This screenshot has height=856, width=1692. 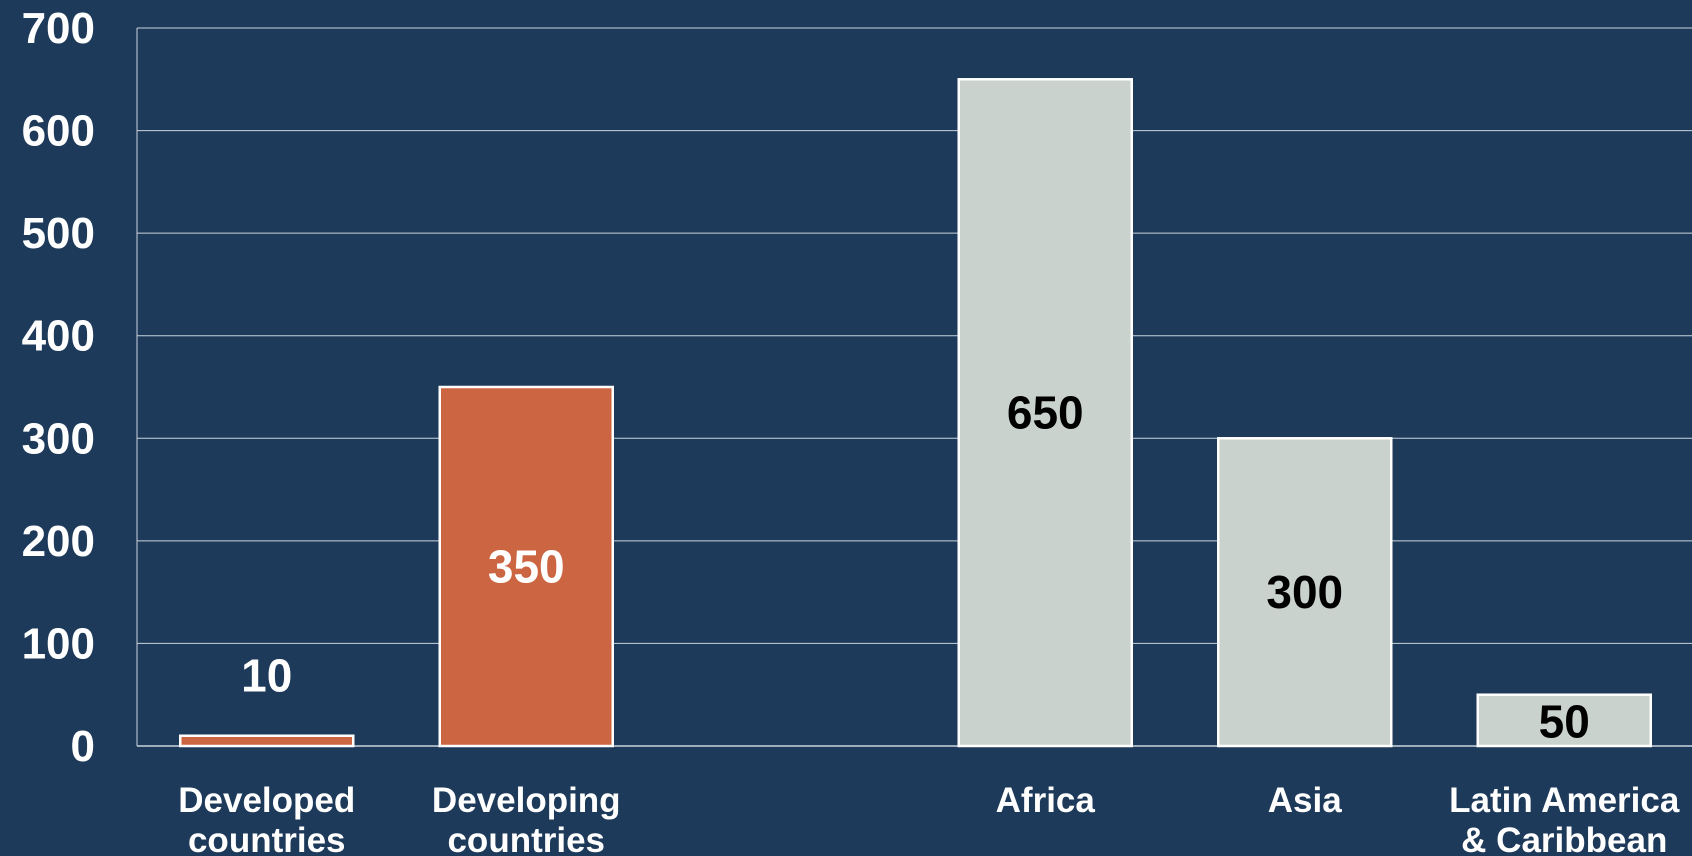 I want to click on bar-asia, so click(x=1305, y=592).